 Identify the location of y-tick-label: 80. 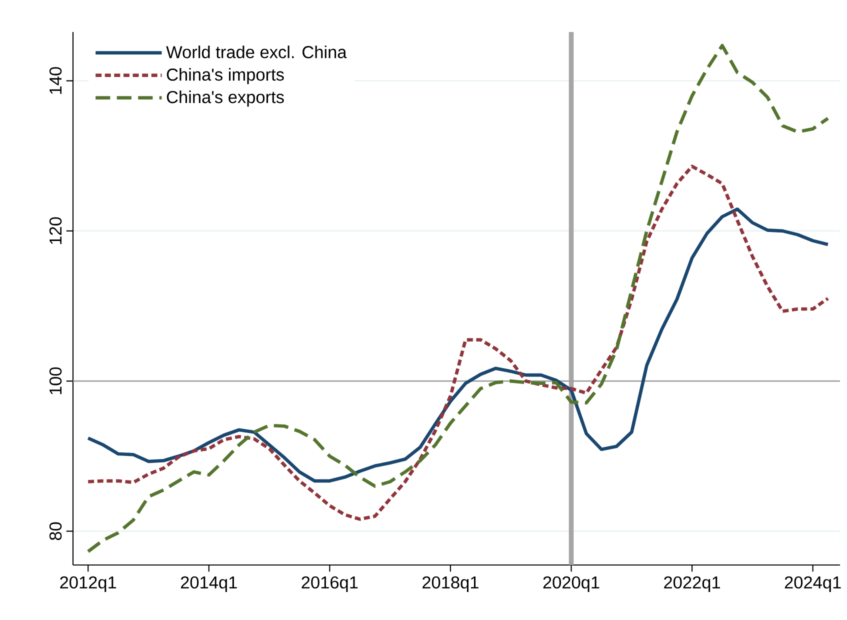
(55, 531).